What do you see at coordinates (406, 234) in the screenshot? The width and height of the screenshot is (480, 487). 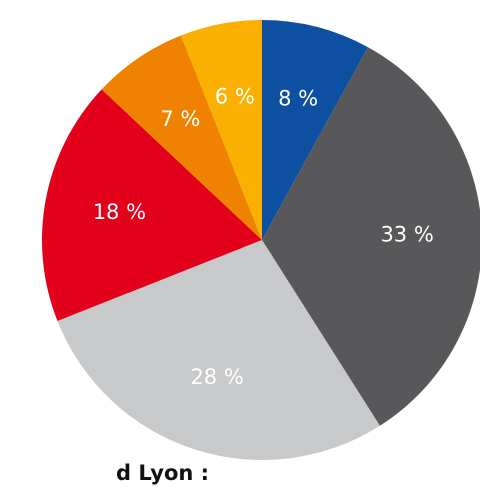 I see `slice-label: 33 %` at bounding box center [406, 234].